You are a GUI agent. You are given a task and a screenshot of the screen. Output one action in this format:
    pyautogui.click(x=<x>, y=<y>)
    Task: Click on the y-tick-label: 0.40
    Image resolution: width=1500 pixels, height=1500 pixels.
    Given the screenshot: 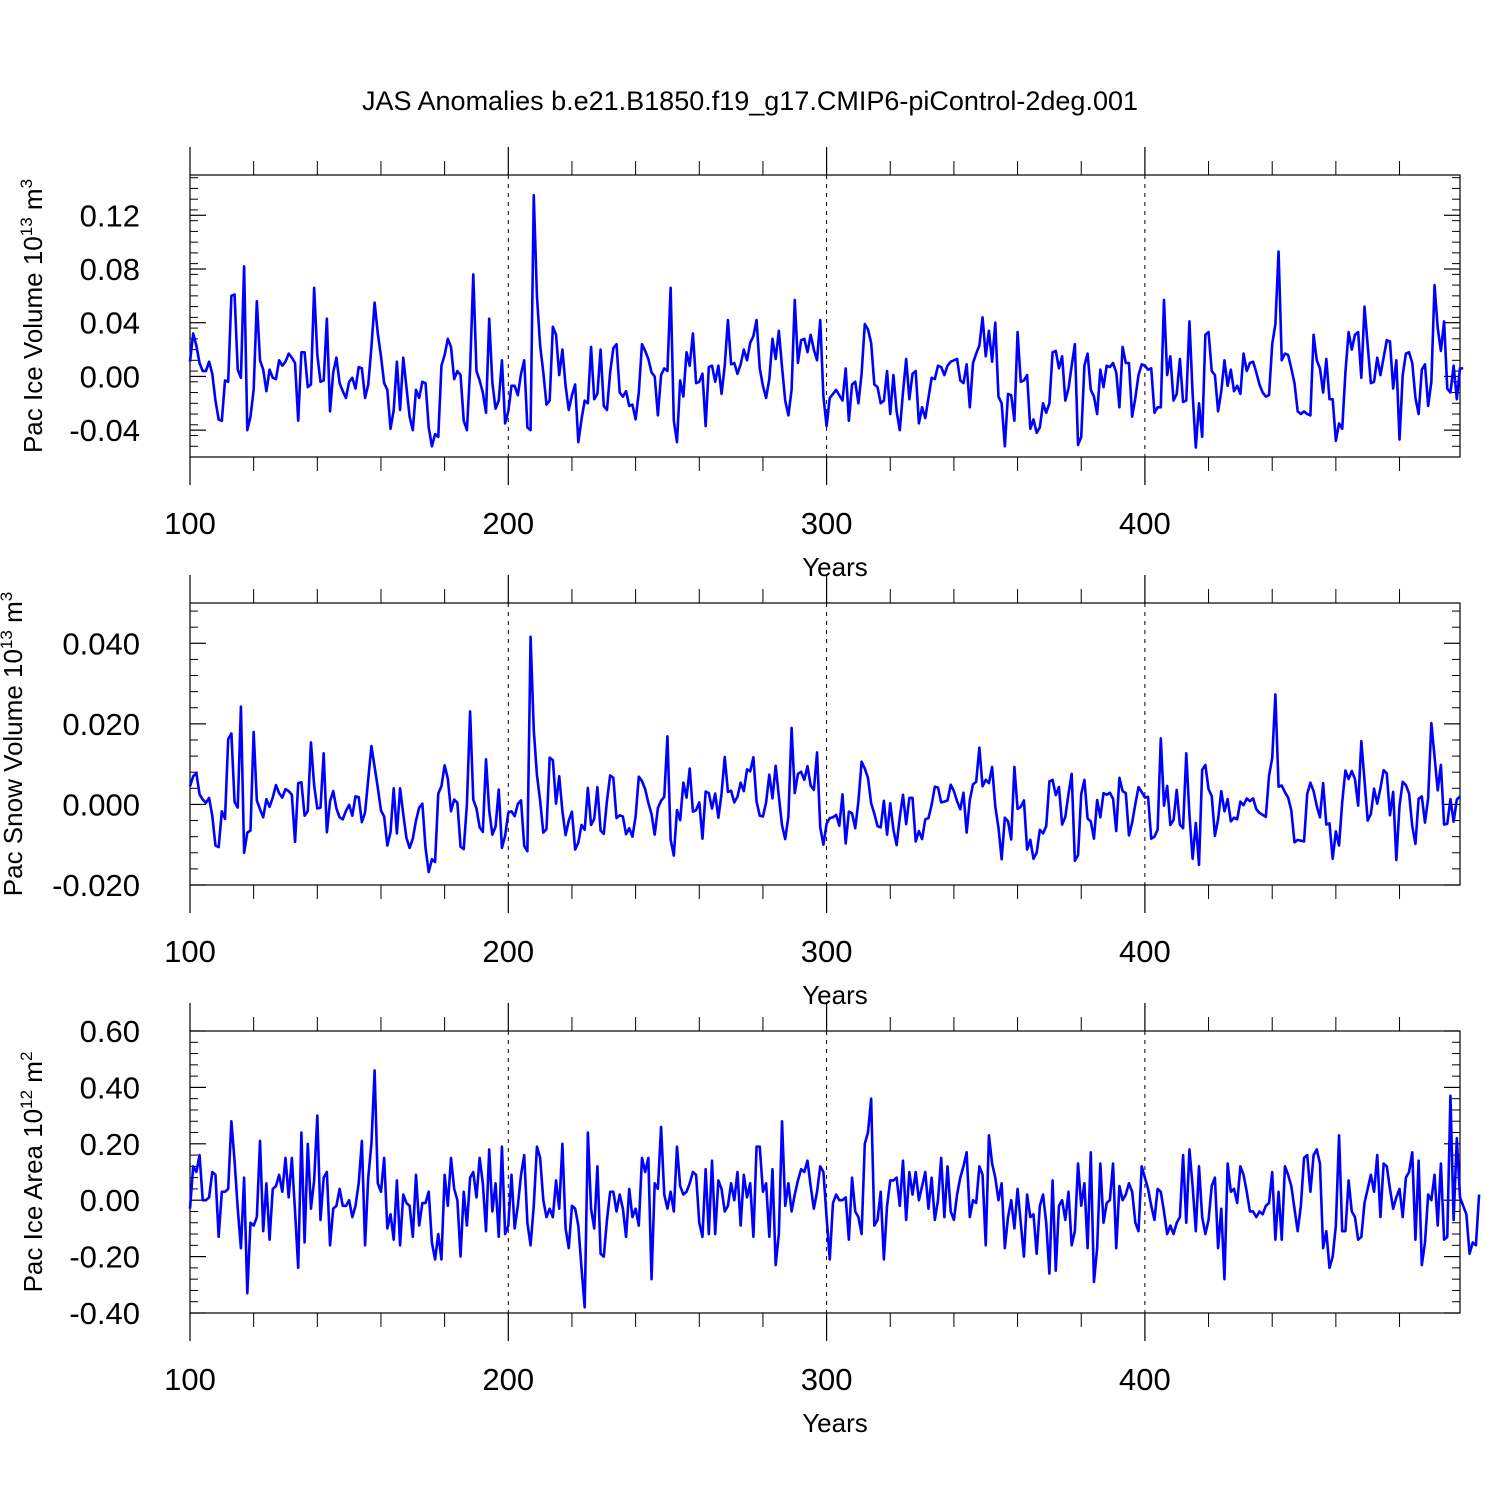 What is the action you would take?
    pyautogui.click(x=110, y=1087)
    